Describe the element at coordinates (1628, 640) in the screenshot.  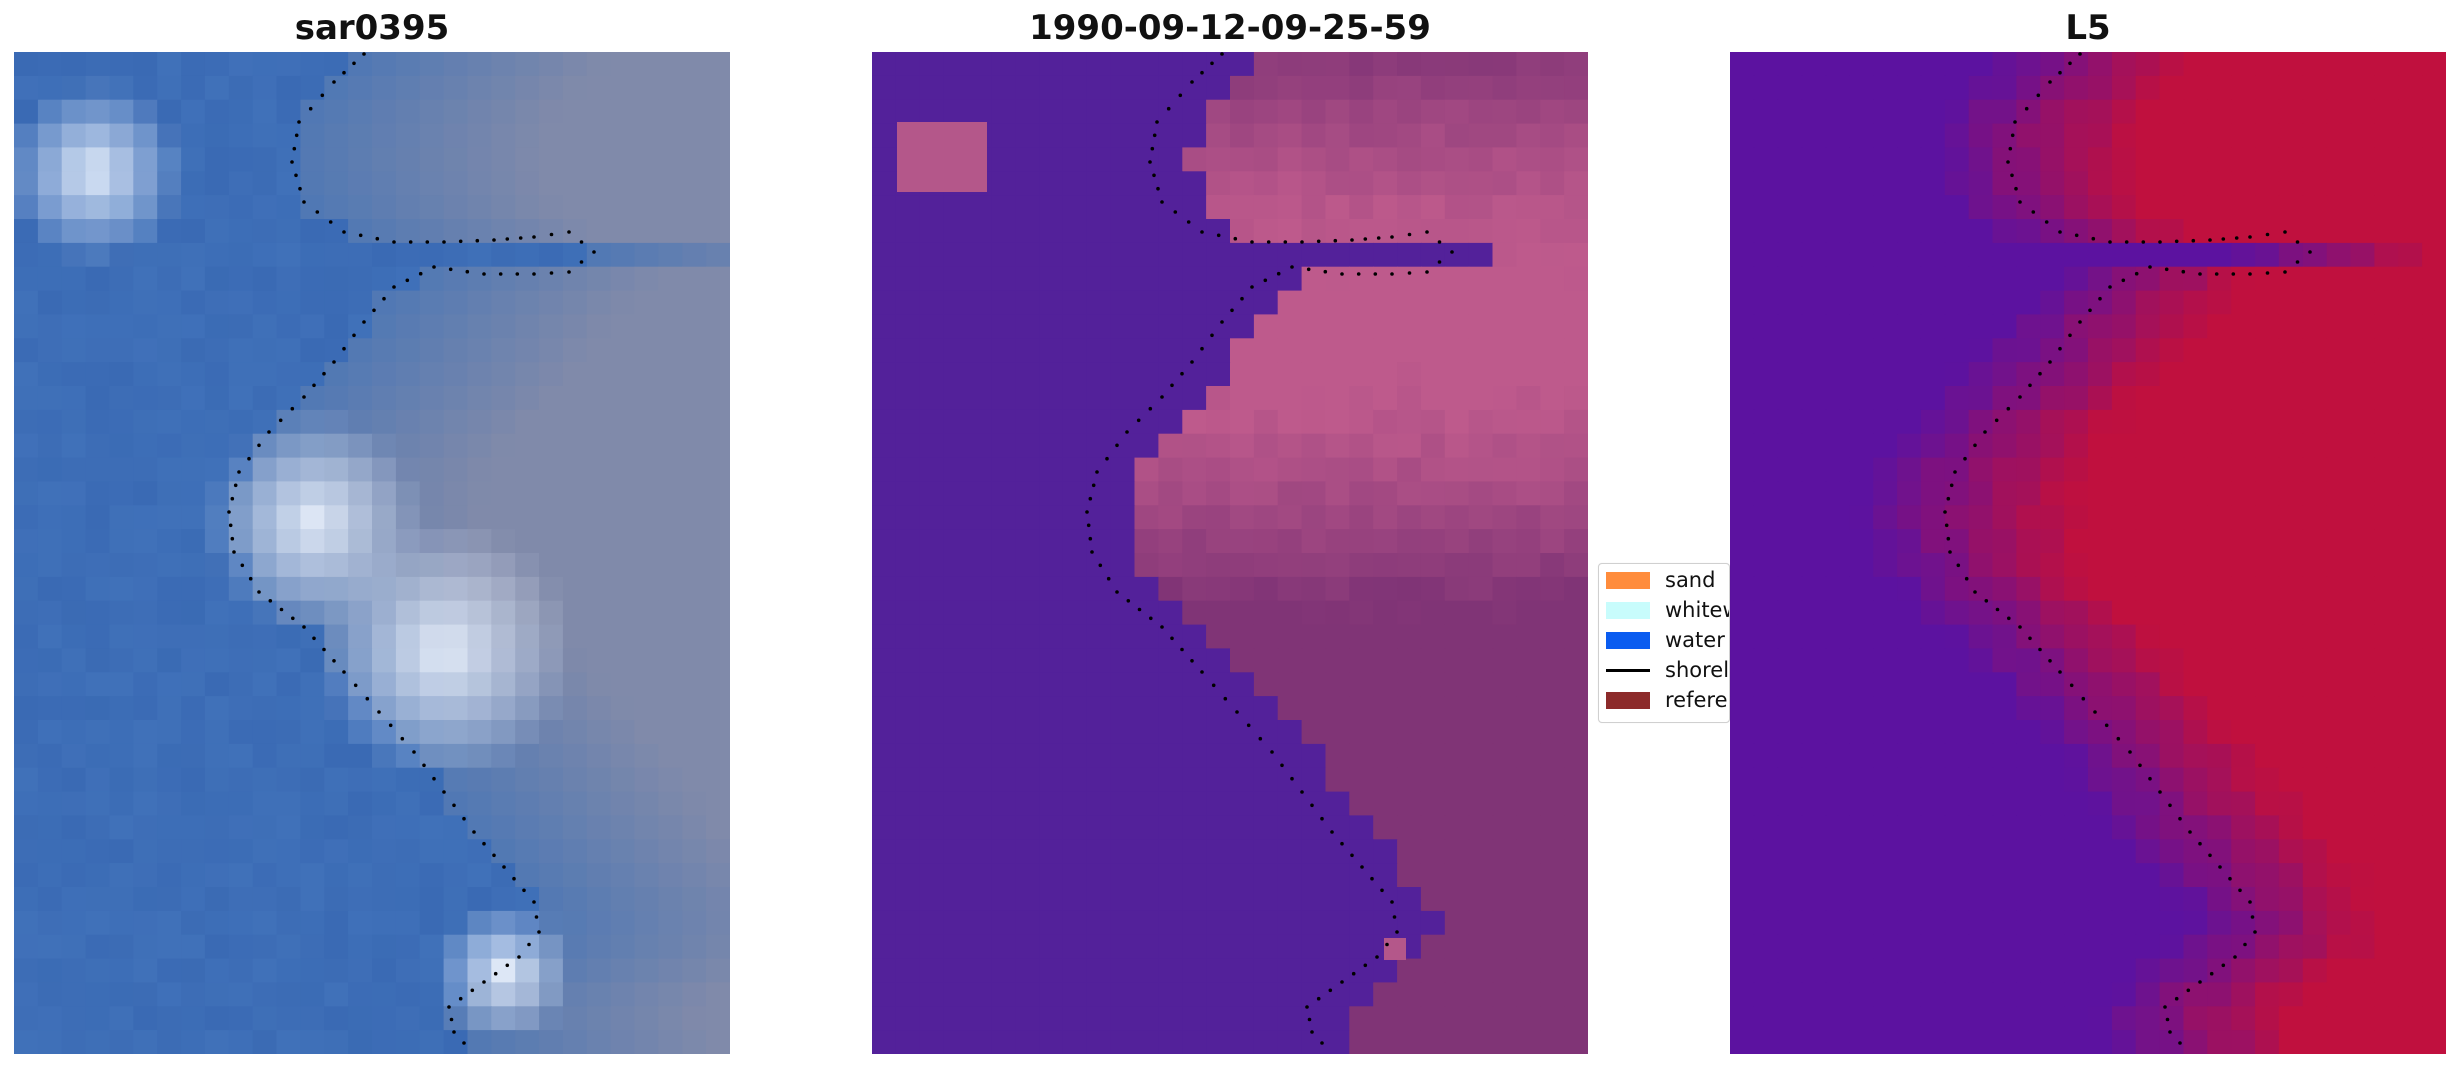
I see `water-swatch` at that location.